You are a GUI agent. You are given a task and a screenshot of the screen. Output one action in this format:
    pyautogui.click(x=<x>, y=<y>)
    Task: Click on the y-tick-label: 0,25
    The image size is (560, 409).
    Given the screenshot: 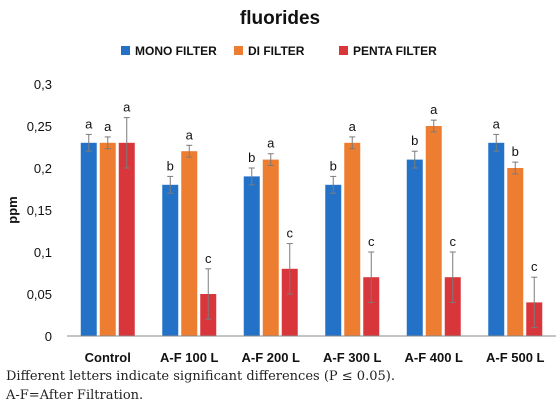 What is the action you would take?
    pyautogui.click(x=39, y=126)
    